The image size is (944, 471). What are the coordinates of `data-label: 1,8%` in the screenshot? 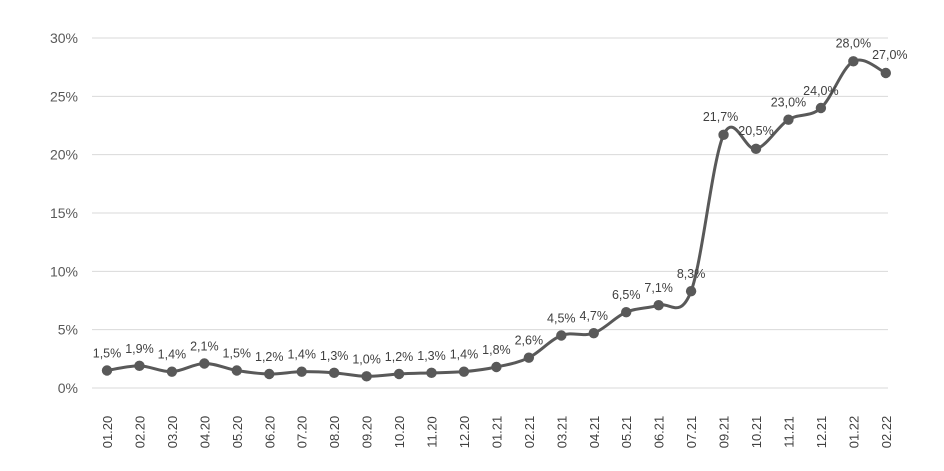 It's located at (496, 350).